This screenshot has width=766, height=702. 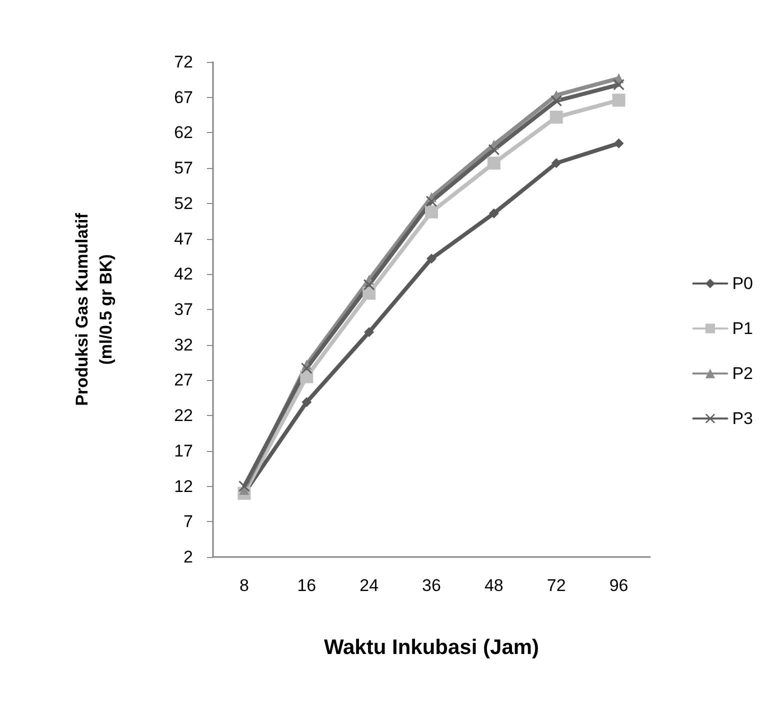 What do you see at coordinates (188, 557) in the screenshot?
I see `y-tick-label: 2` at bounding box center [188, 557].